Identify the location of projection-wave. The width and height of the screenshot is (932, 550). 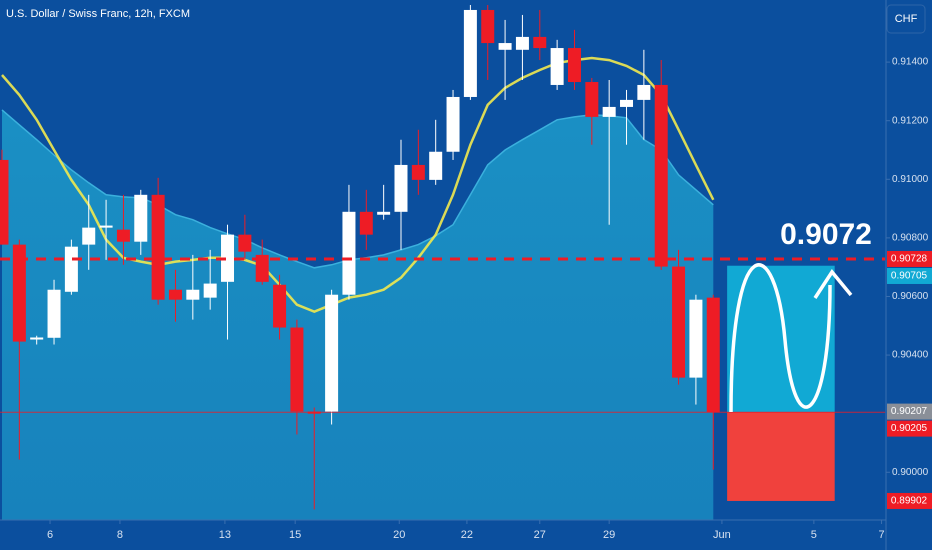
(780, 338).